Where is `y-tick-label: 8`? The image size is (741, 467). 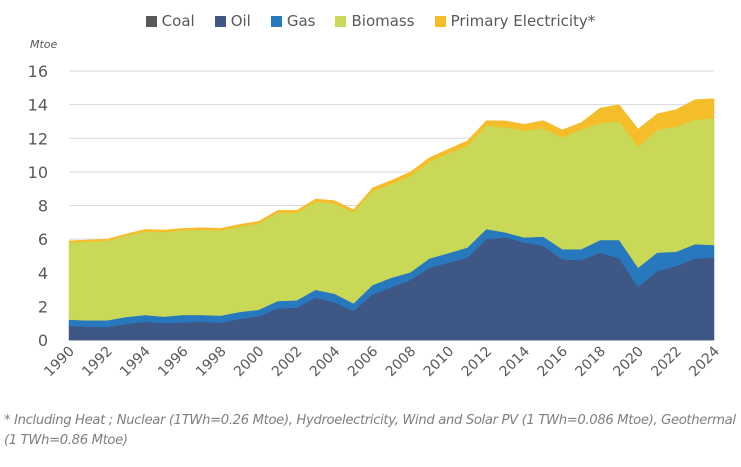
y-tick-label: 8 is located at coordinates (43, 206).